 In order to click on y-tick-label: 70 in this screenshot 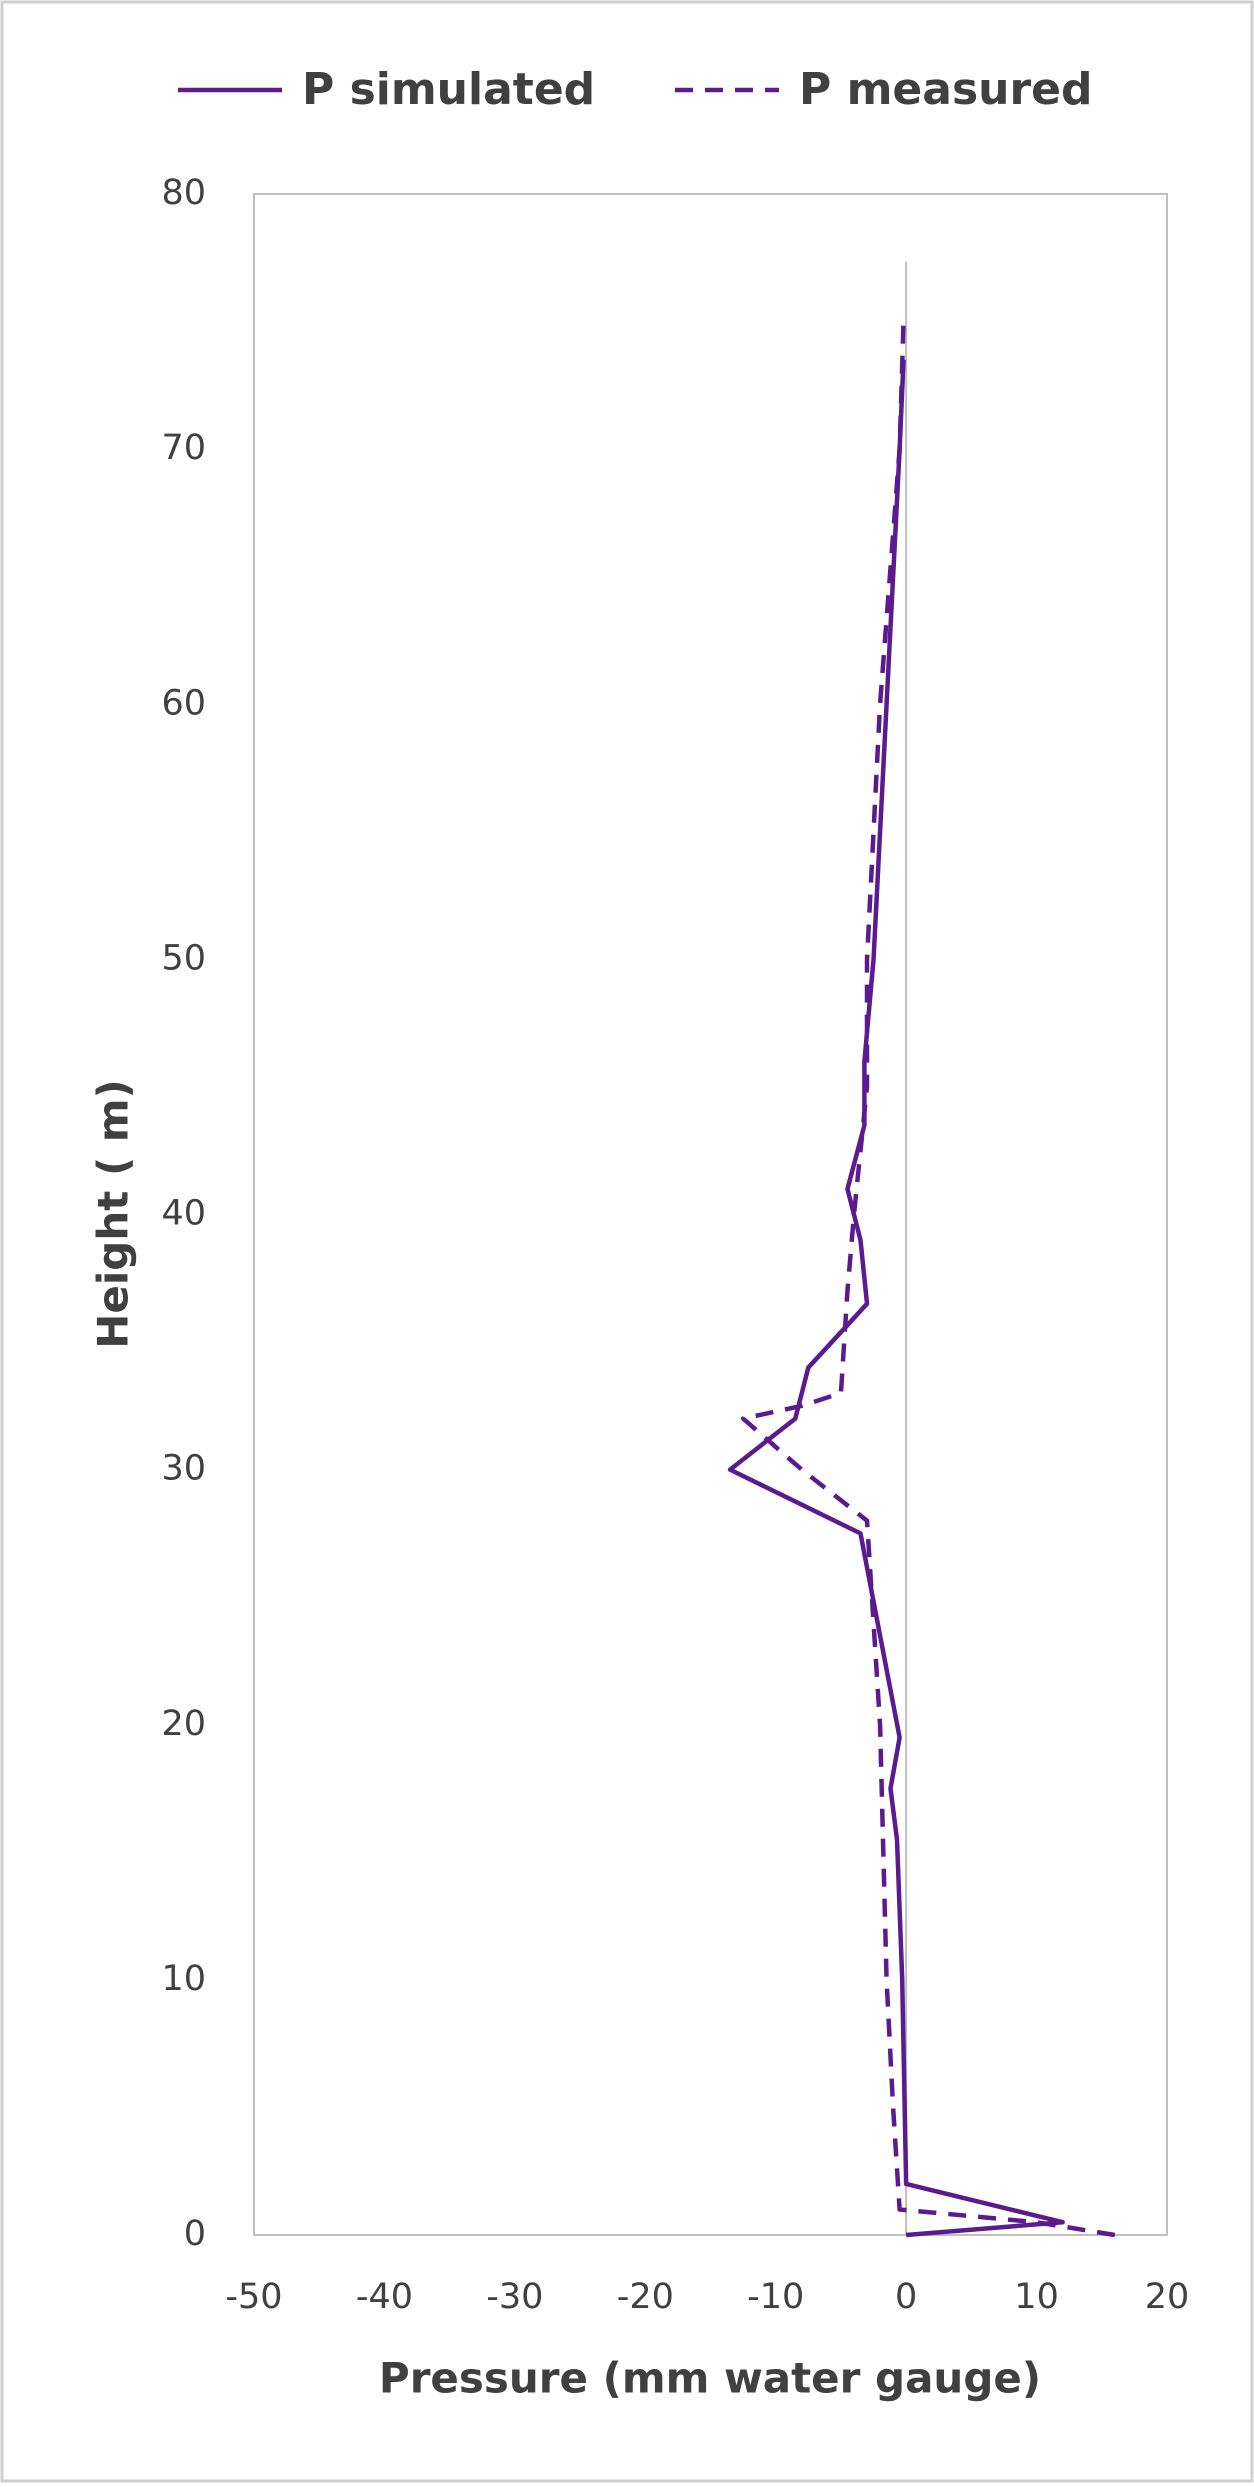, I will do `click(183, 448)`.